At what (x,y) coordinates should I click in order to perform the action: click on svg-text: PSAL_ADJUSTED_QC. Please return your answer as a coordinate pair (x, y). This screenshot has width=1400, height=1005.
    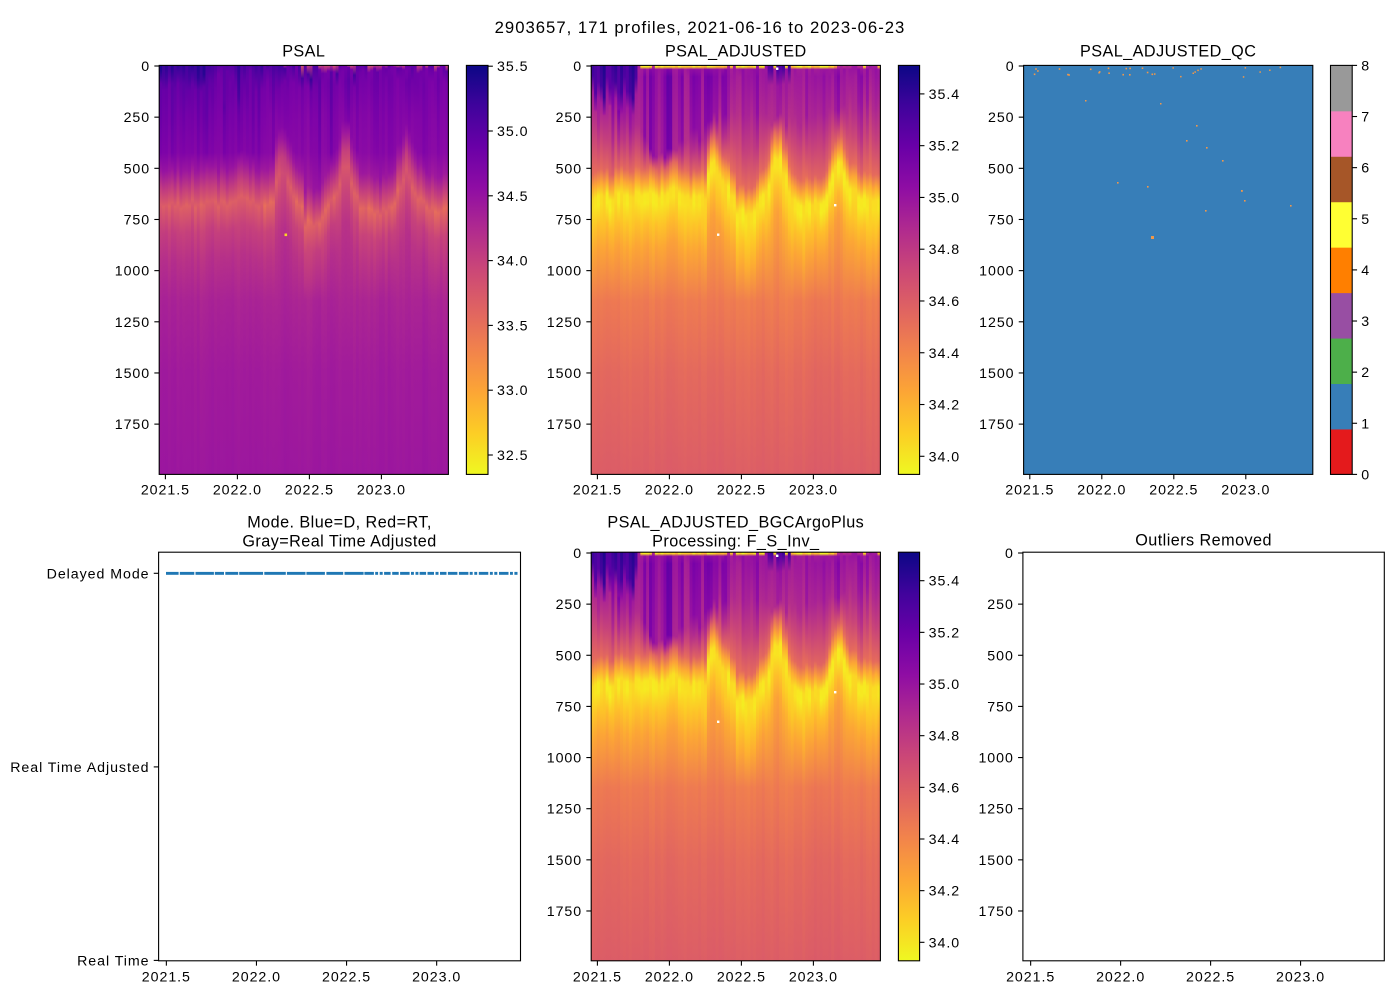
    Looking at the image, I should click on (1168, 52).